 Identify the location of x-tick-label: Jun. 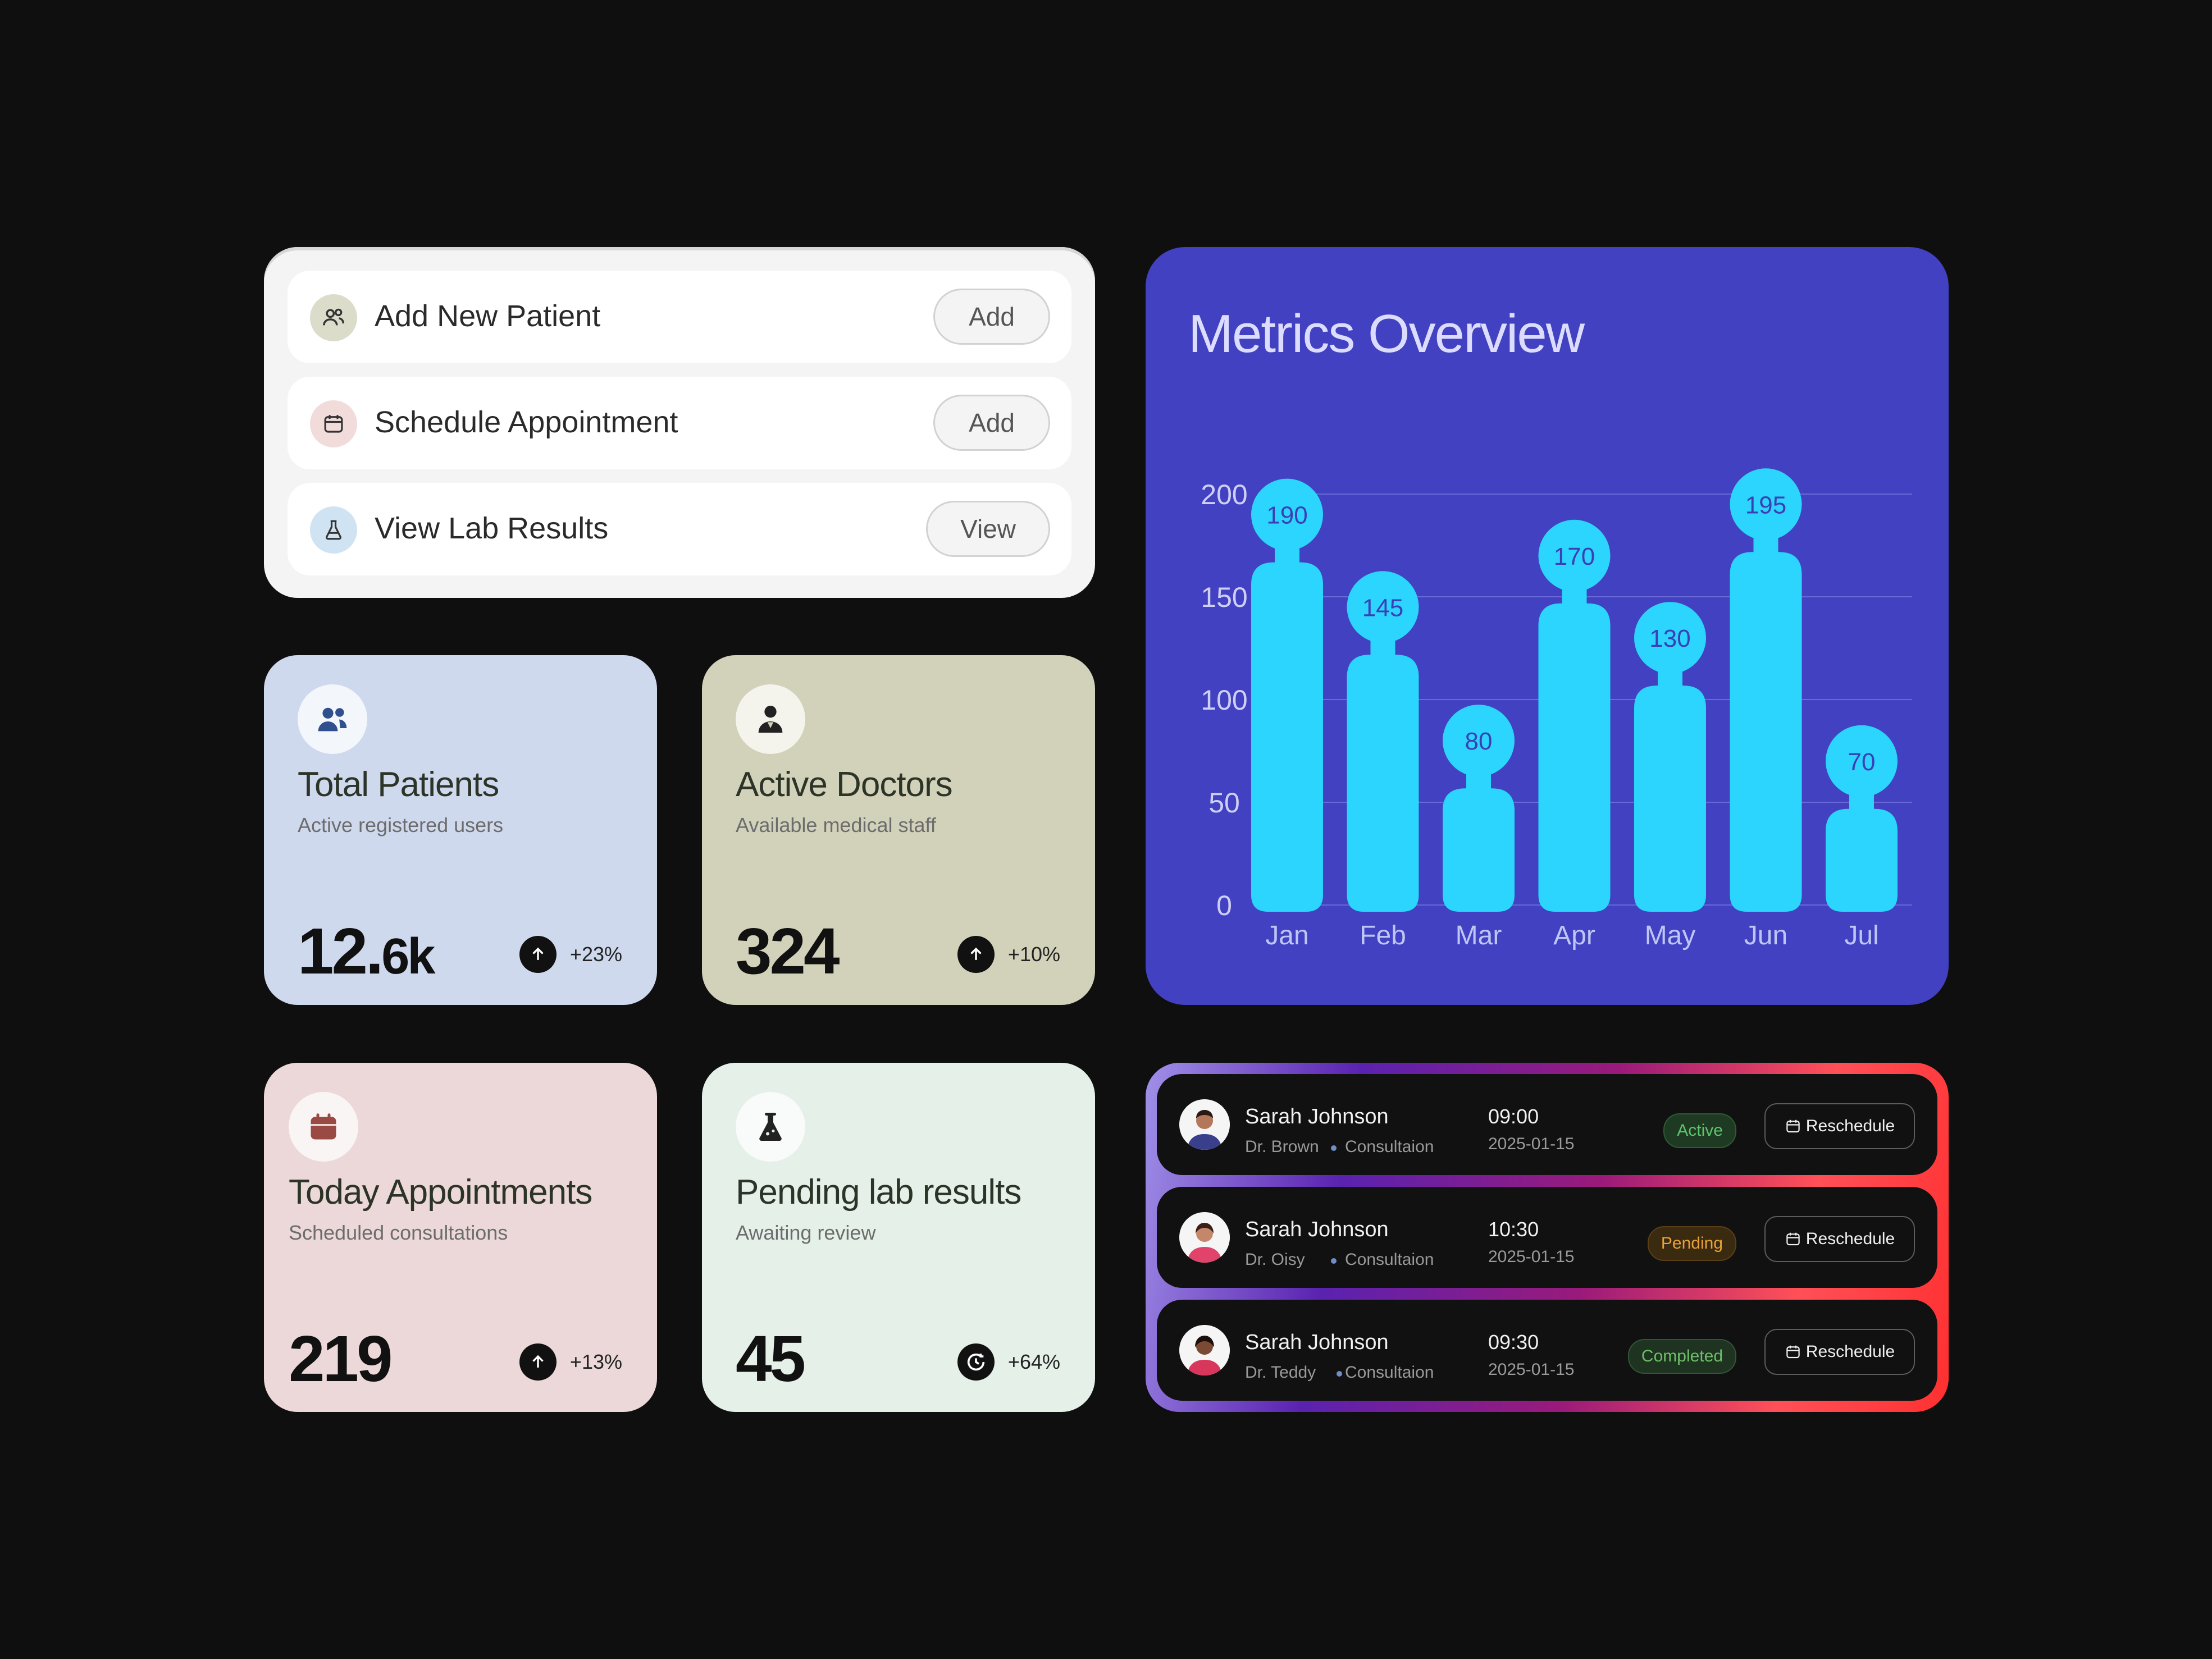
(1765, 936).